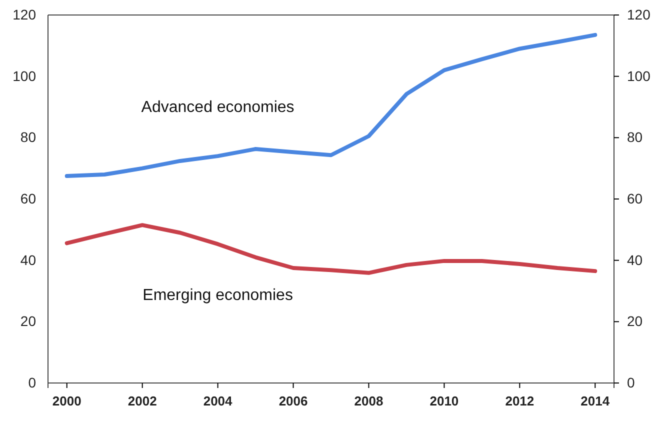 Image resolution: width=654 pixels, height=423 pixels. Describe the element at coordinates (635, 260) in the screenshot. I see `y2-tick-label: 40` at that location.